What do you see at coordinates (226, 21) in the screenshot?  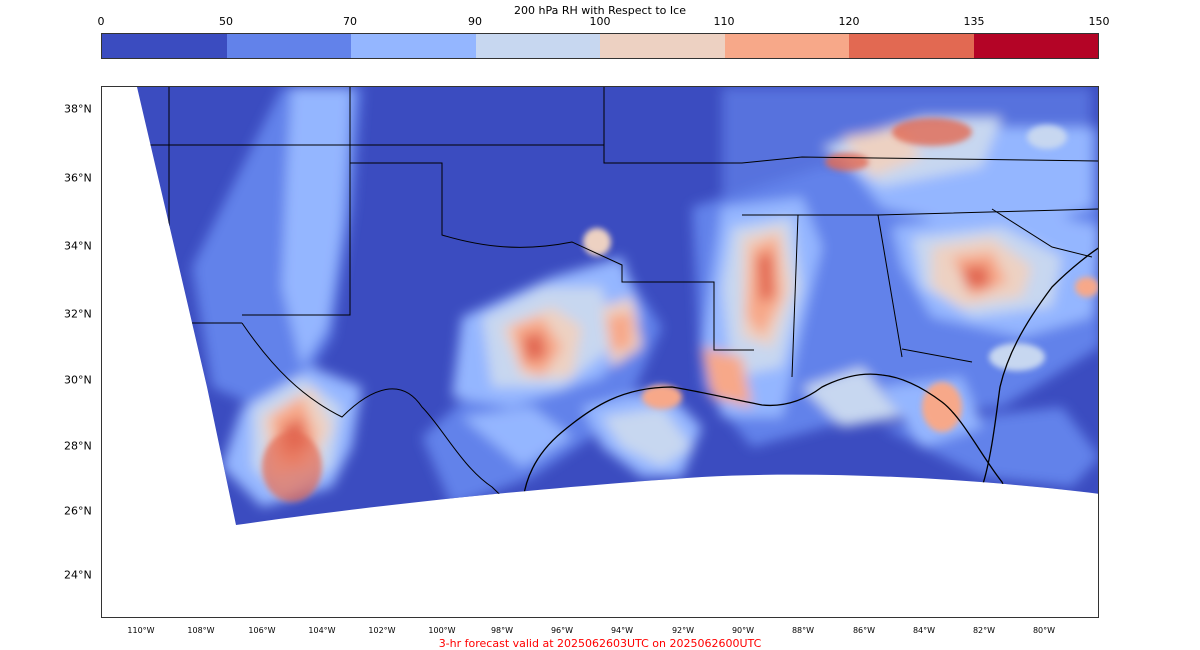 I see `colorbar-tick: 50` at bounding box center [226, 21].